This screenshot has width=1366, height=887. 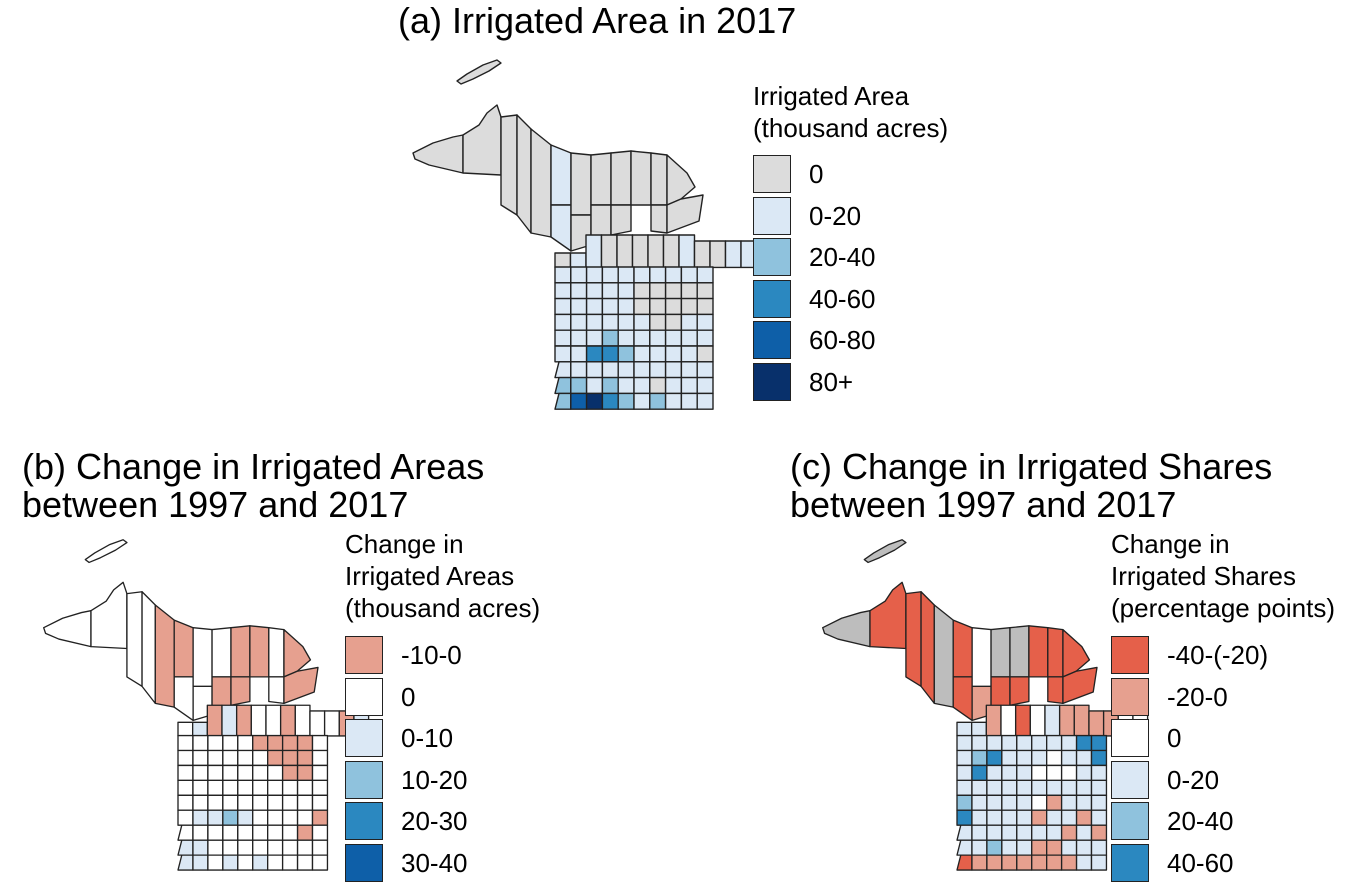 I want to click on legend-label: 20-40, so click(x=842, y=257).